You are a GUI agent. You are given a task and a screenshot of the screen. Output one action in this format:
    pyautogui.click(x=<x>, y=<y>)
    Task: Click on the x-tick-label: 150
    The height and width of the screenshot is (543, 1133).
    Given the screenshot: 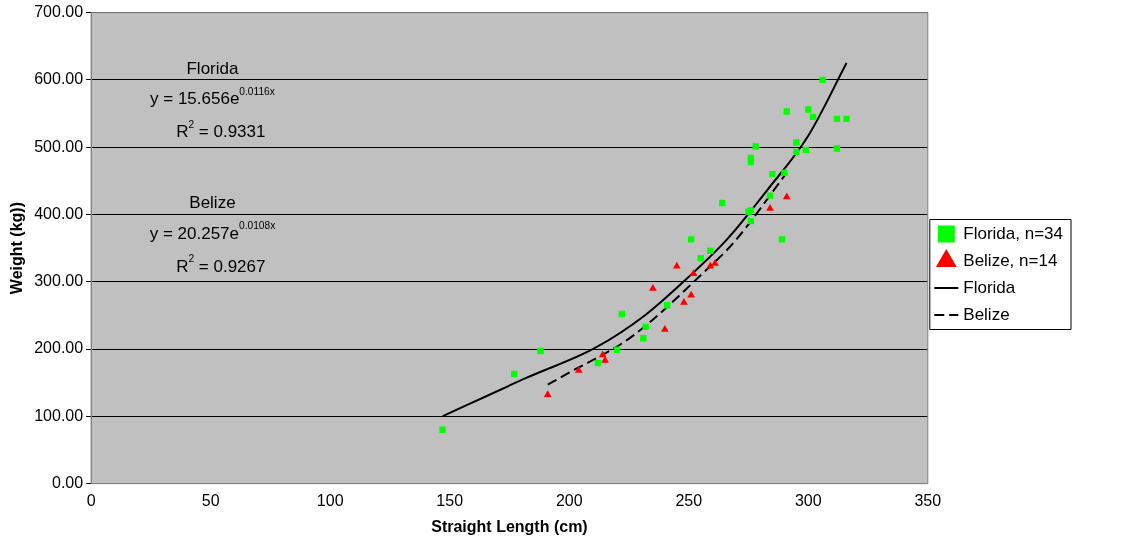 What is the action you would take?
    pyautogui.click(x=450, y=500)
    